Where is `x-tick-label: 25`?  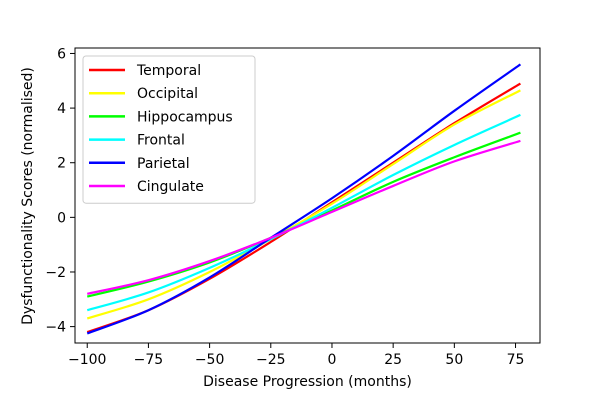 x-tick-label: 25 is located at coordinates (393, 360).